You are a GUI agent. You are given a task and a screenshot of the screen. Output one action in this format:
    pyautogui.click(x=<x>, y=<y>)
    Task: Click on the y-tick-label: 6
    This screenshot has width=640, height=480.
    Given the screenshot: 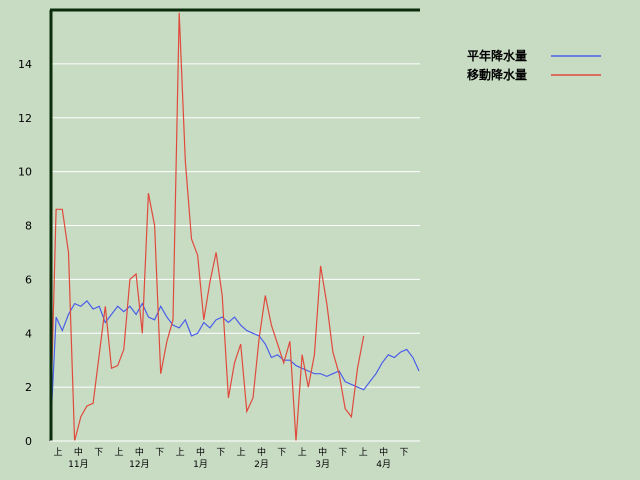 What is the action you would take?
    pyautogui.click(x=28, y=279)
    